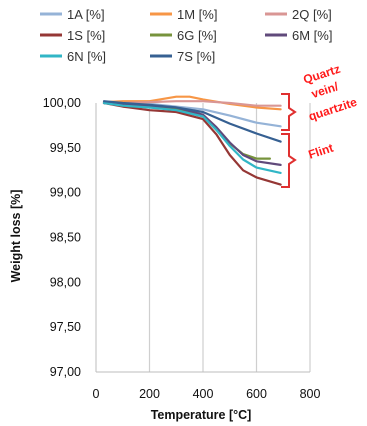 This screenshot has width=367, height=426. What do you see at coordinates (310, 394) in the screenshot?
I see `x-tick-label: 800` at bounding box center [310, 394].